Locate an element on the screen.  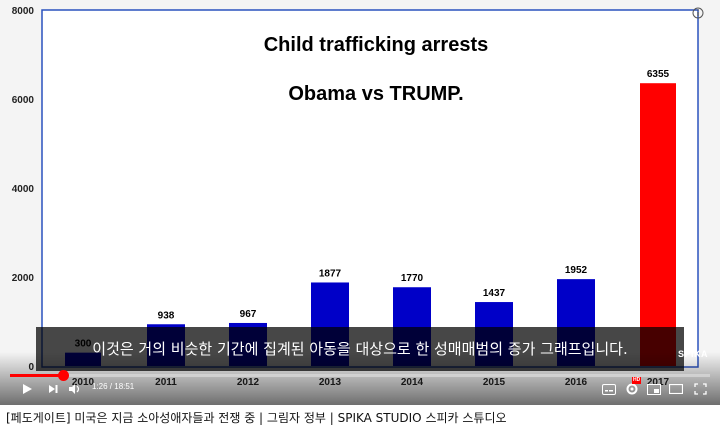
next-icon is located at coordinates (53, 389).